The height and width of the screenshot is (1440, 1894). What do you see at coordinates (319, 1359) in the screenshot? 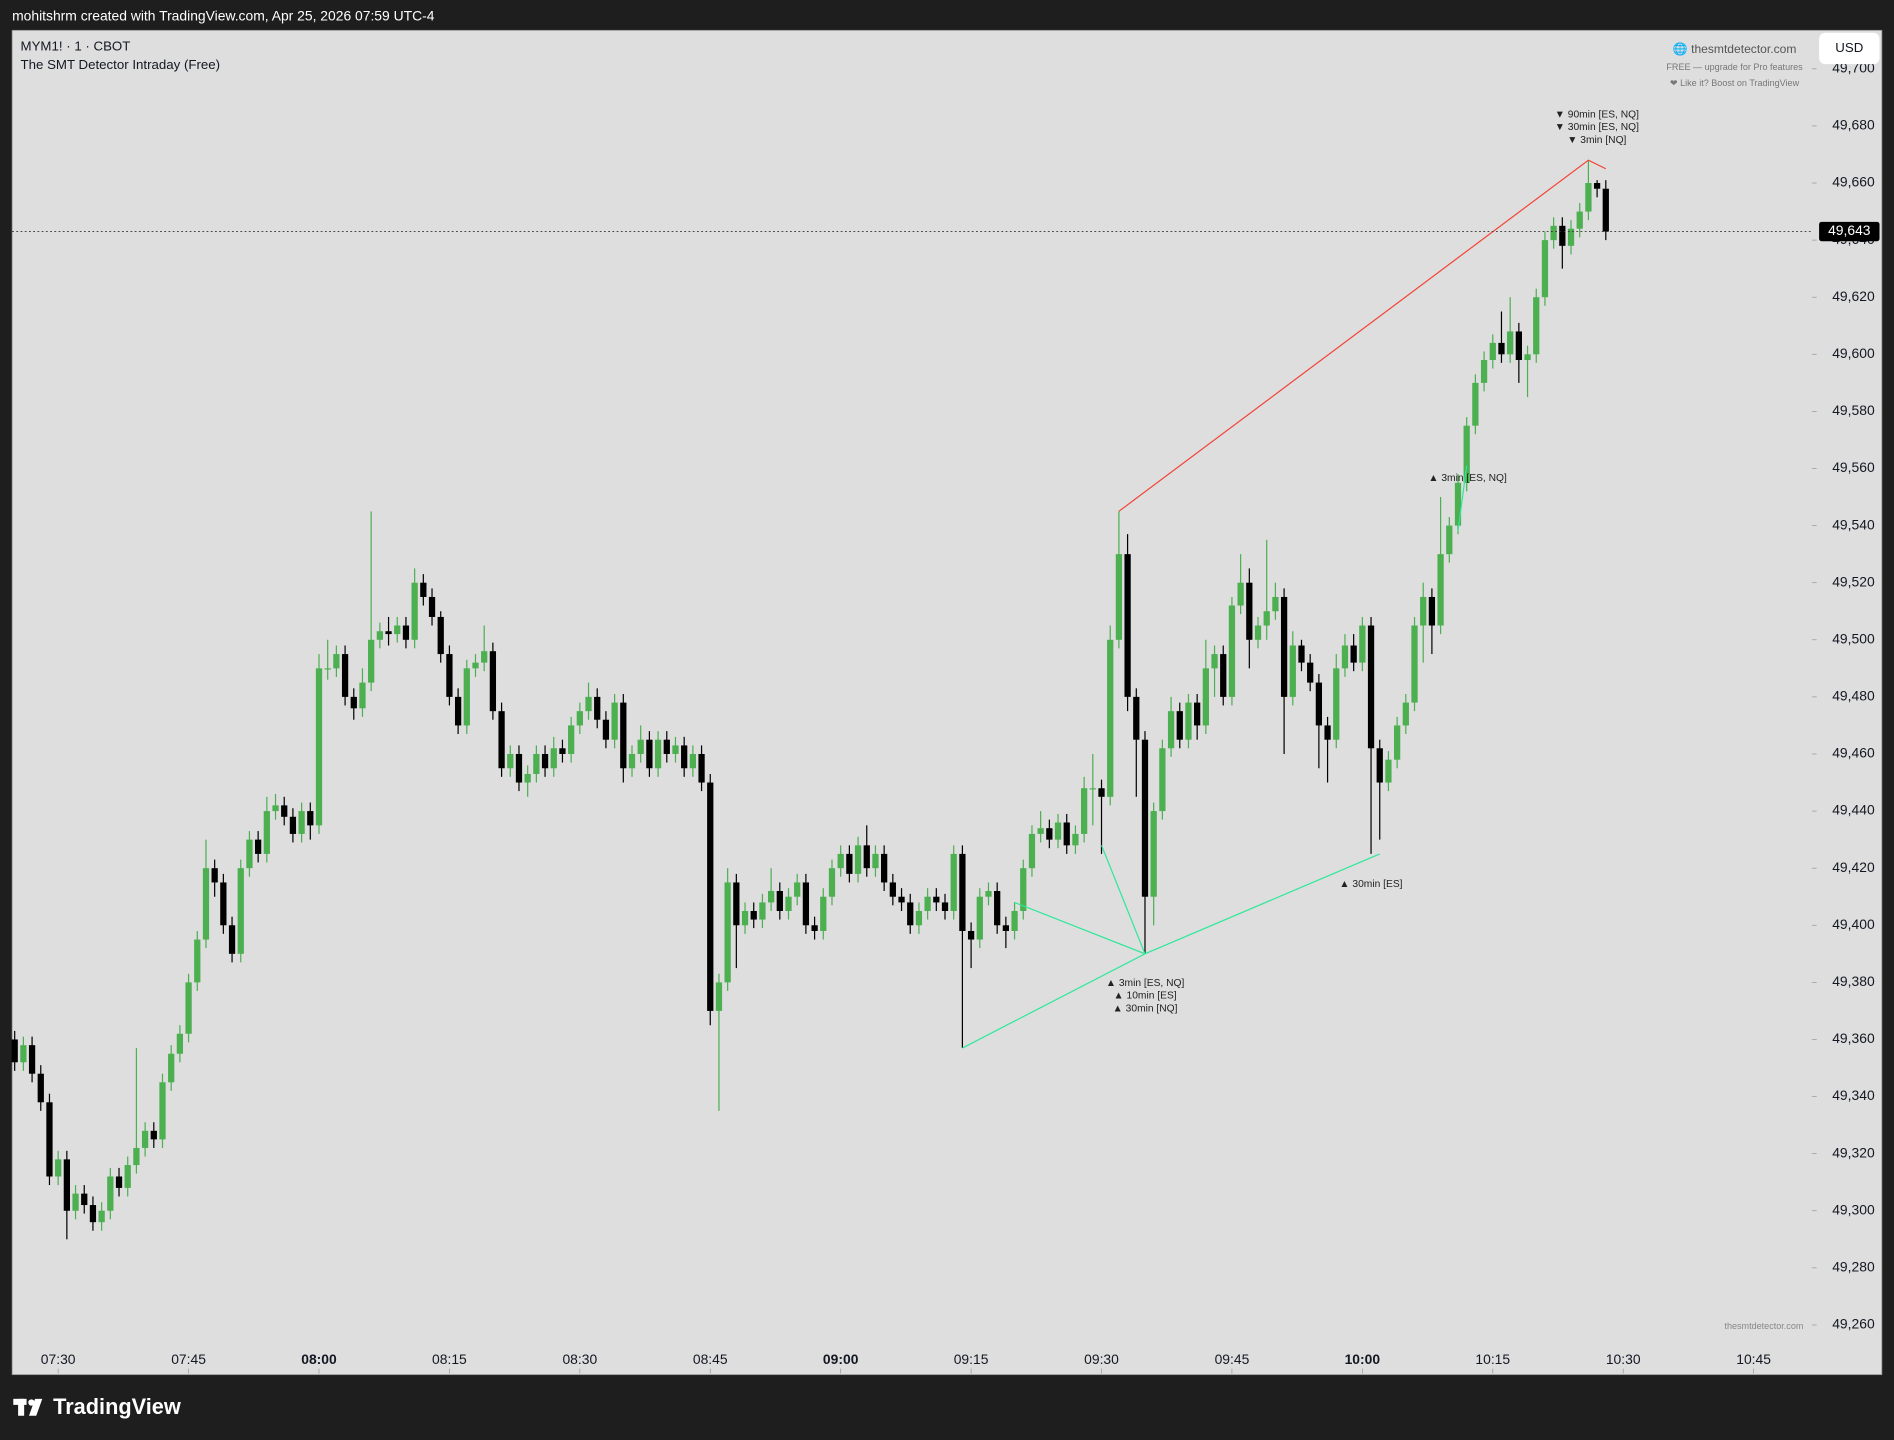
I see `x-tick-label: 08:00` at bounding box center [319, 1359].